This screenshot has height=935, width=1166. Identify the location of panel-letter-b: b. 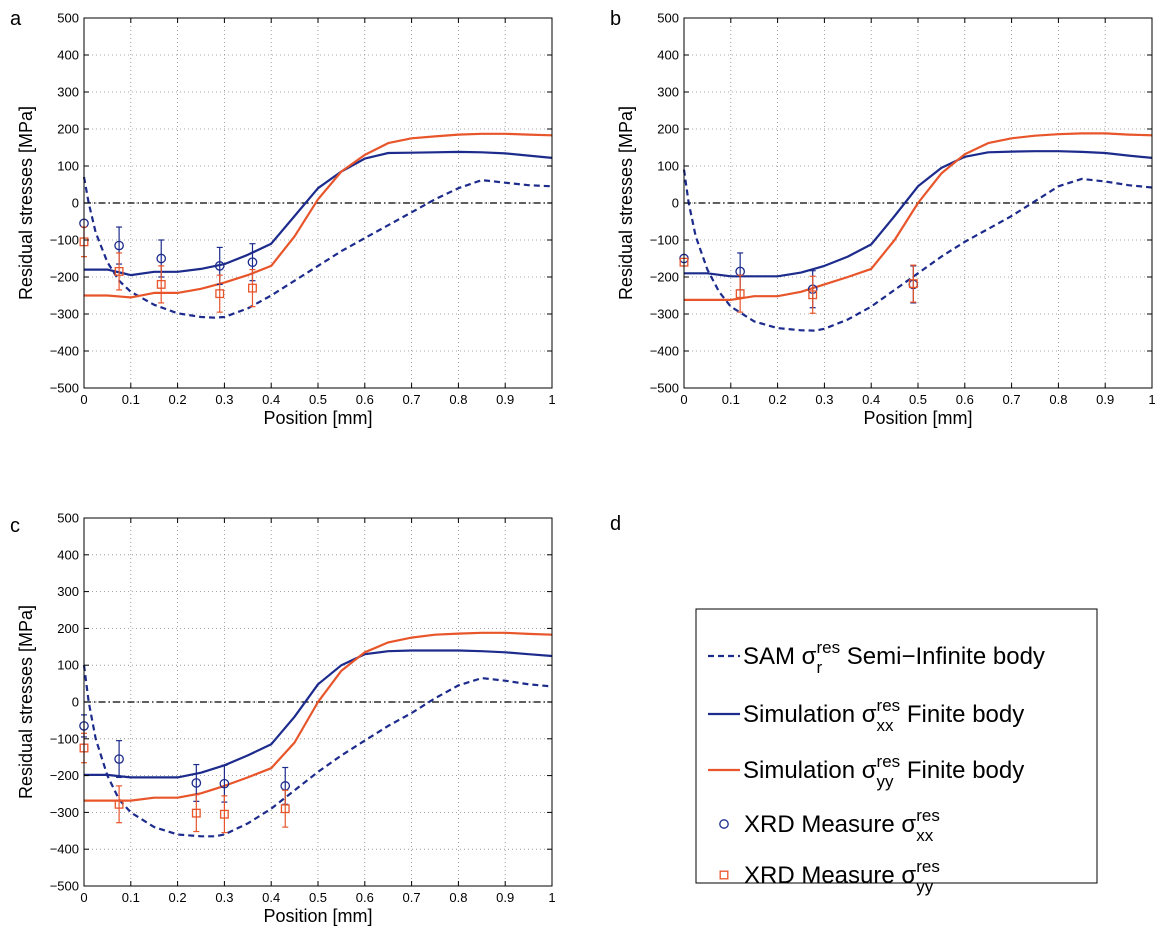
(615, 19).